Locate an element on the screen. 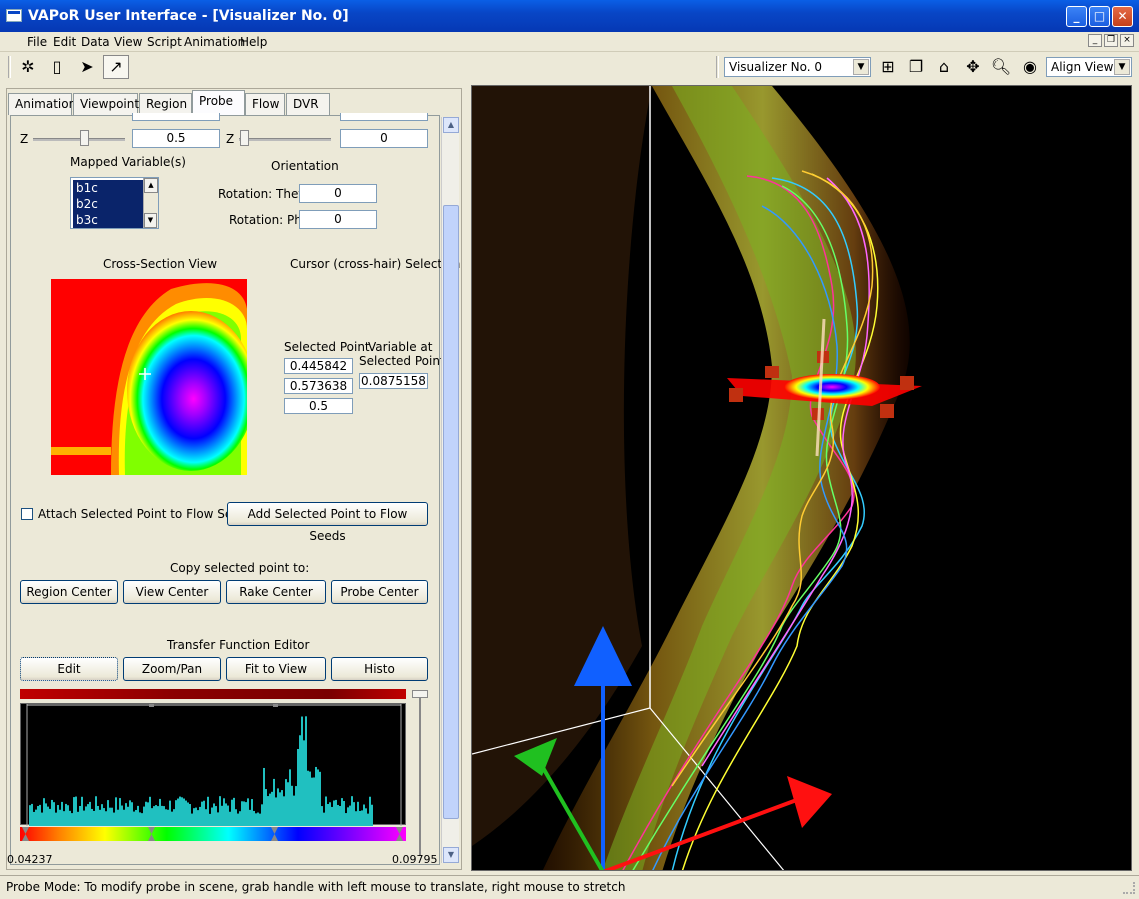 This screenshot has height=899, width=1139. list-item: b3c is located at coordinates (108, 220).